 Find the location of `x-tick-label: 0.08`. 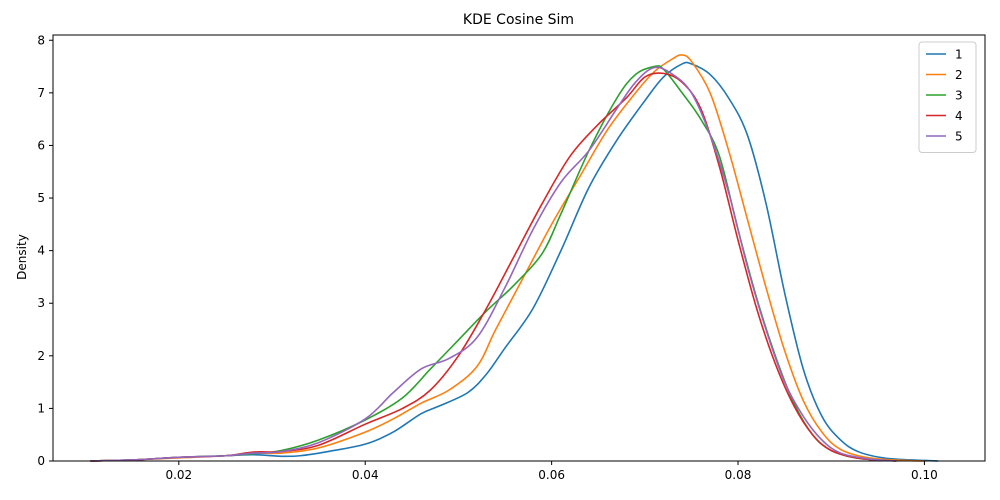

x-tick-label: 0.08 is located at coordinates (738, 475).